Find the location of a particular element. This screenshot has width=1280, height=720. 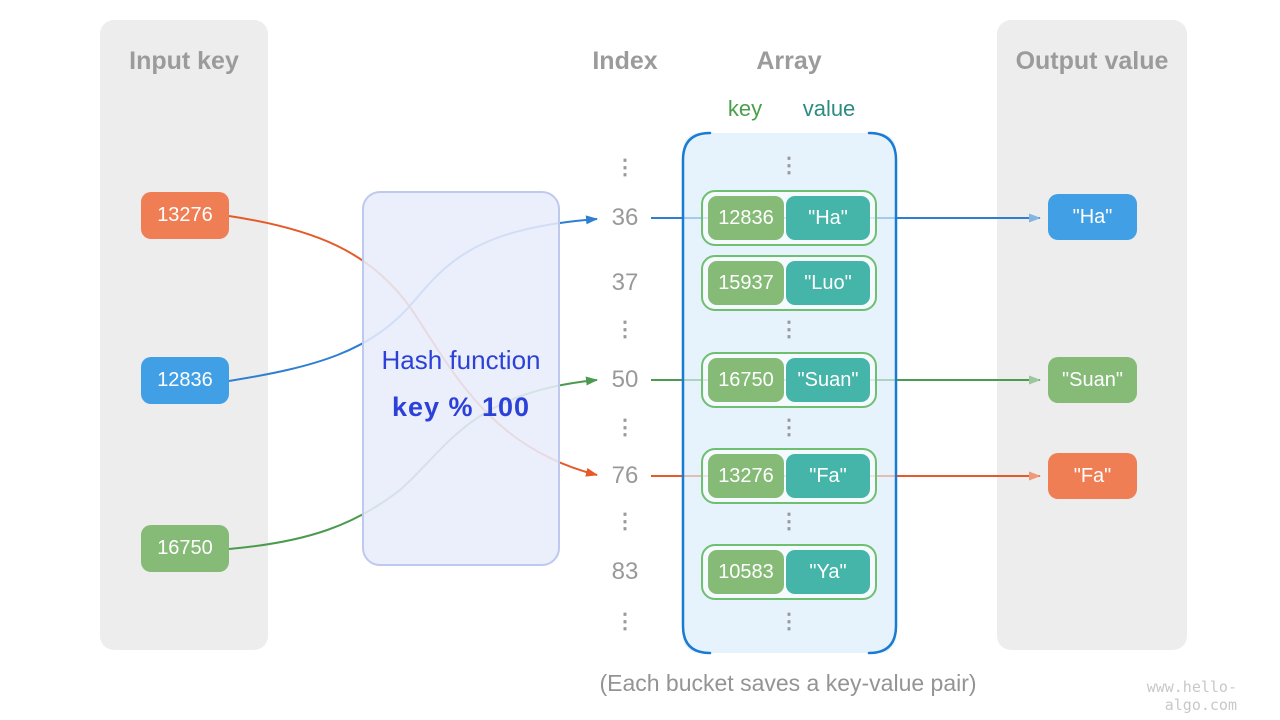

index-37: 37 is located at coordinates (625, 282).